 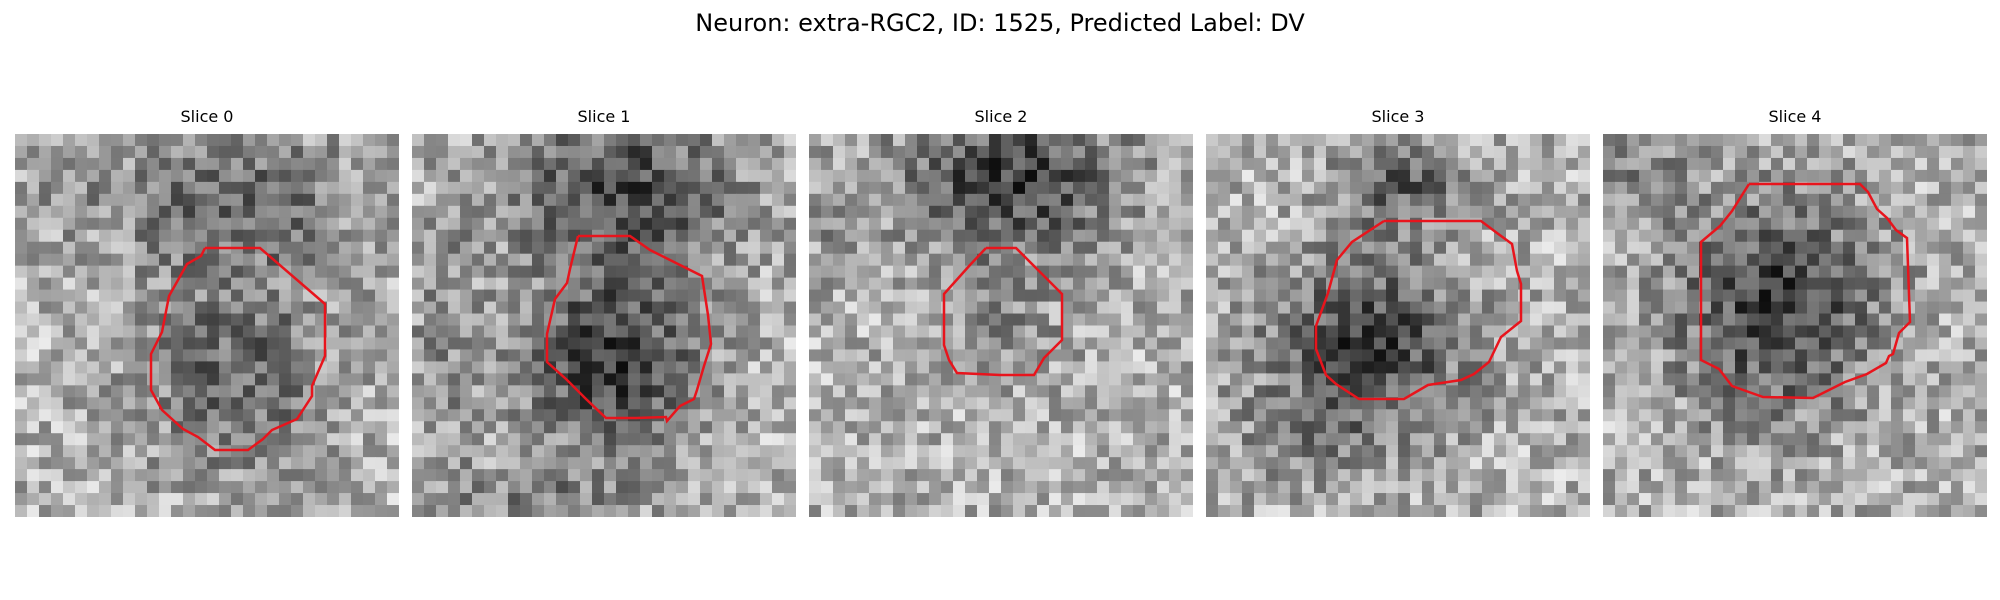 What do you see at coordinates (1001, 116) in the screenshot?
I see `slice-title: Slice 2` at bounding box center [1001, 116].